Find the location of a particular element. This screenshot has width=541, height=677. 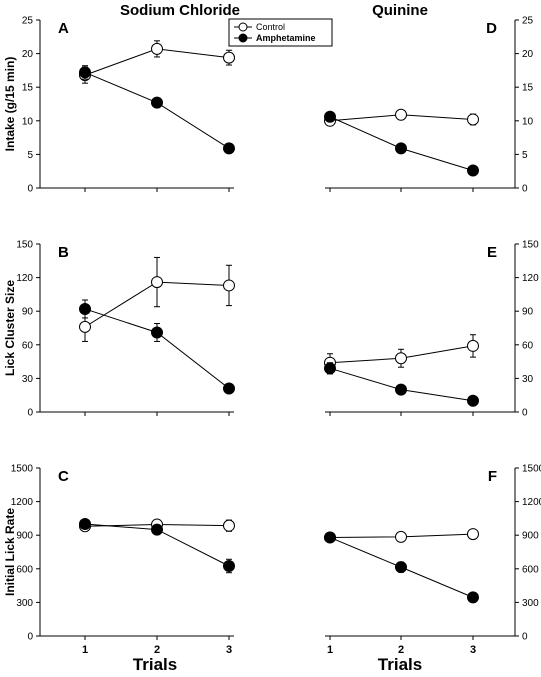

y-tick-label: 10 is located at coordinates (528, 121).